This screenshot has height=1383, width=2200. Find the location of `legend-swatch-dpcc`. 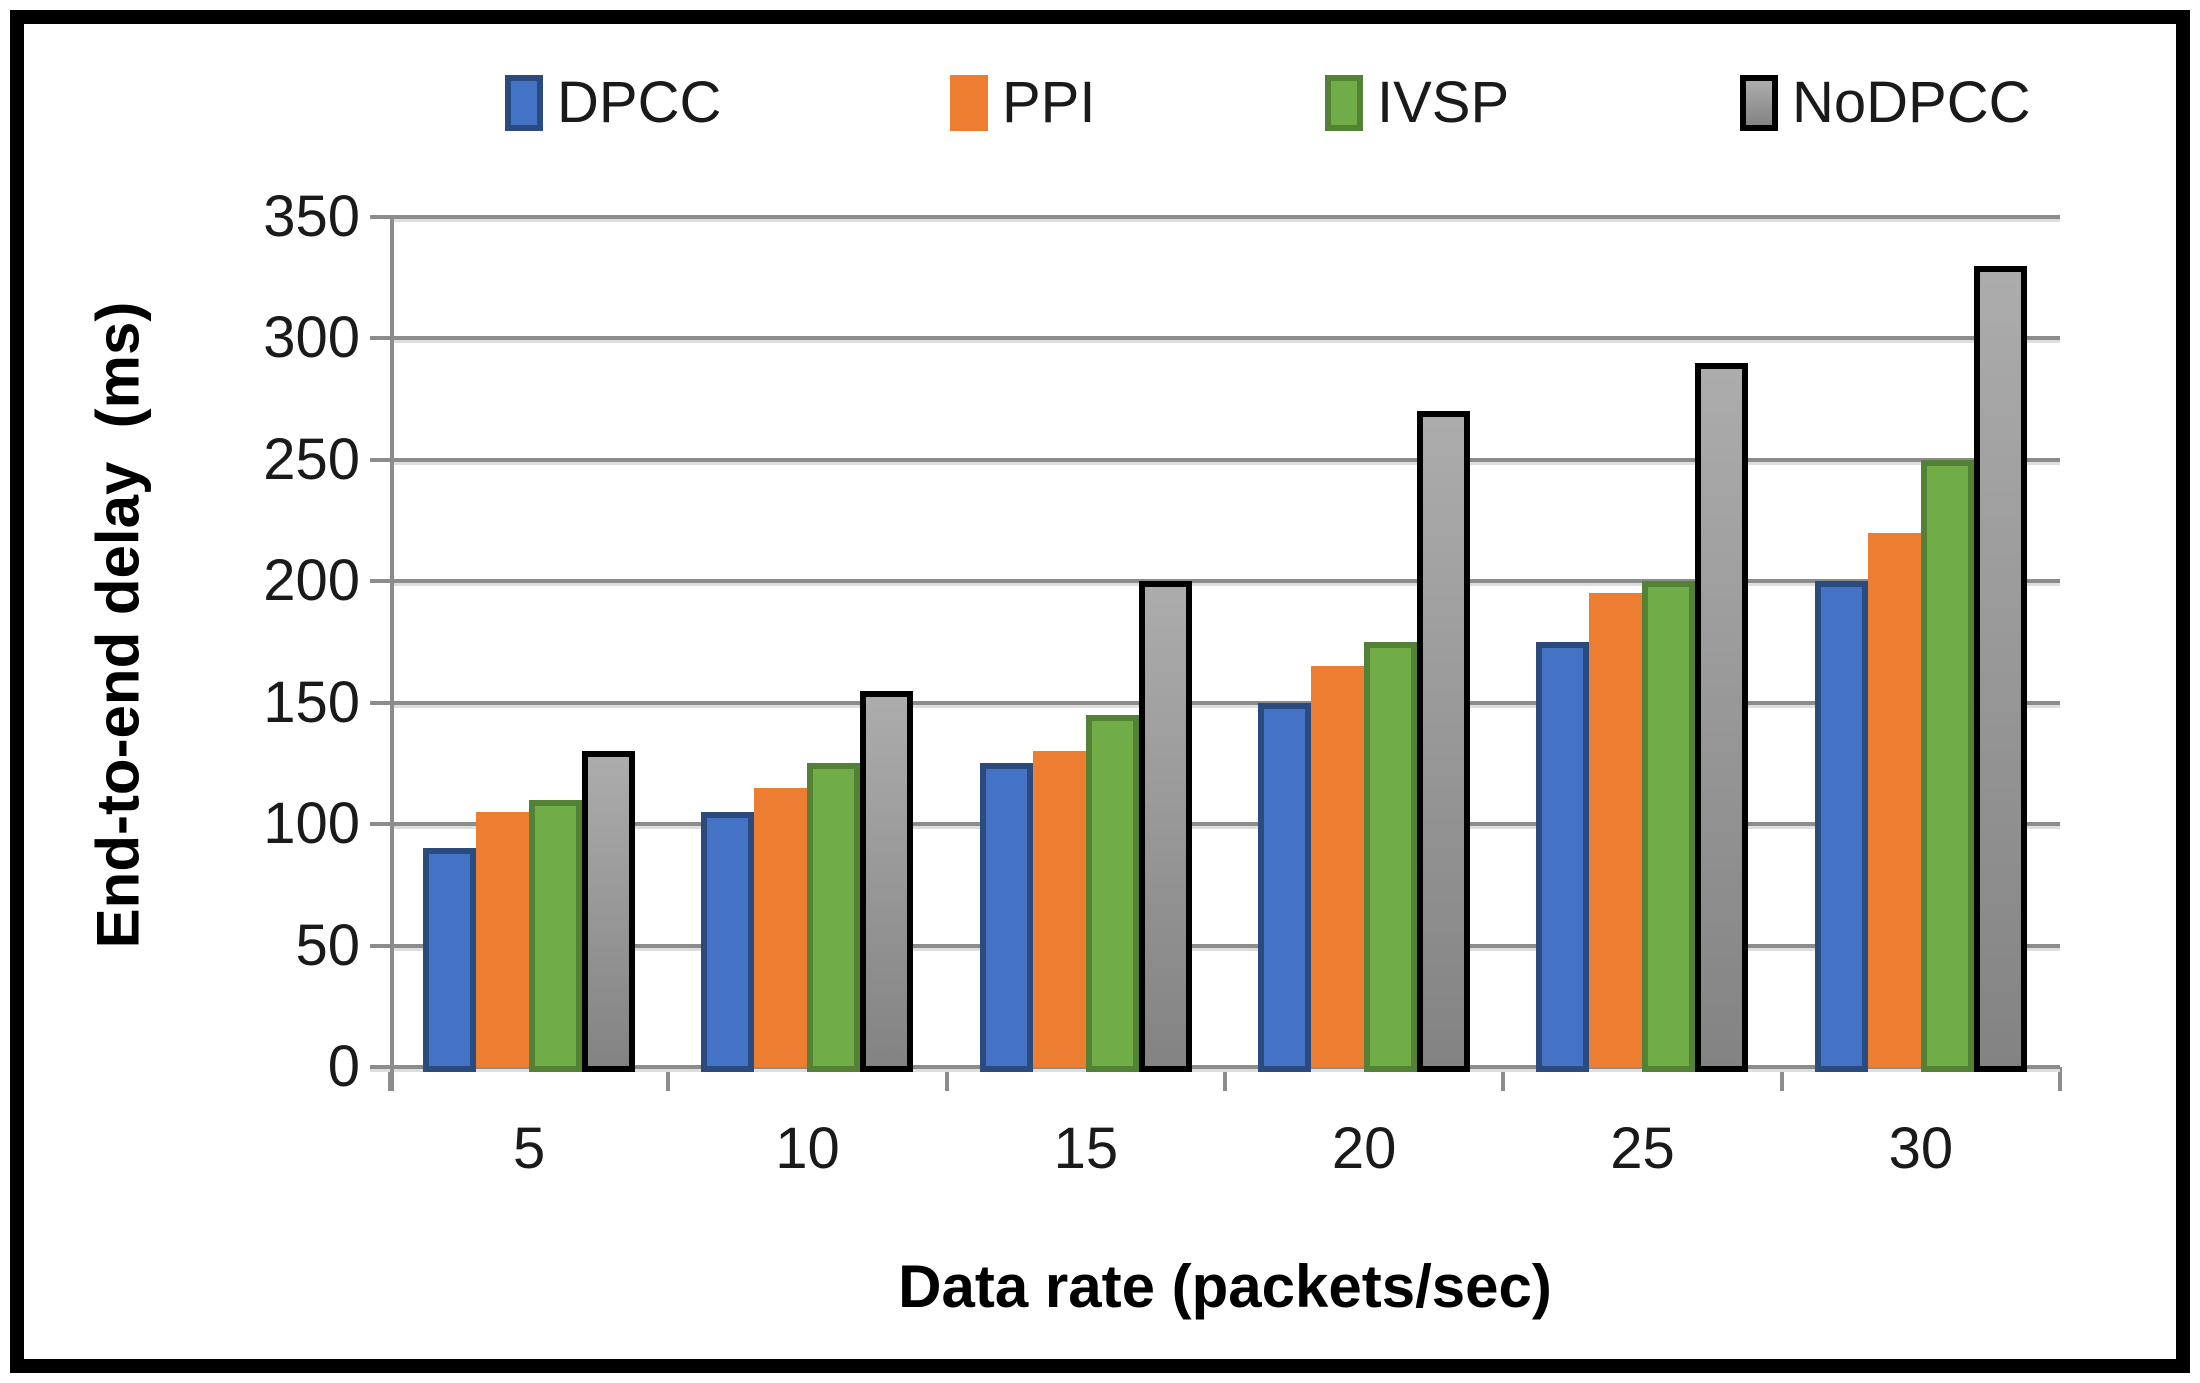

legend-swatch-dpcc is located at coordinates (524, 103).